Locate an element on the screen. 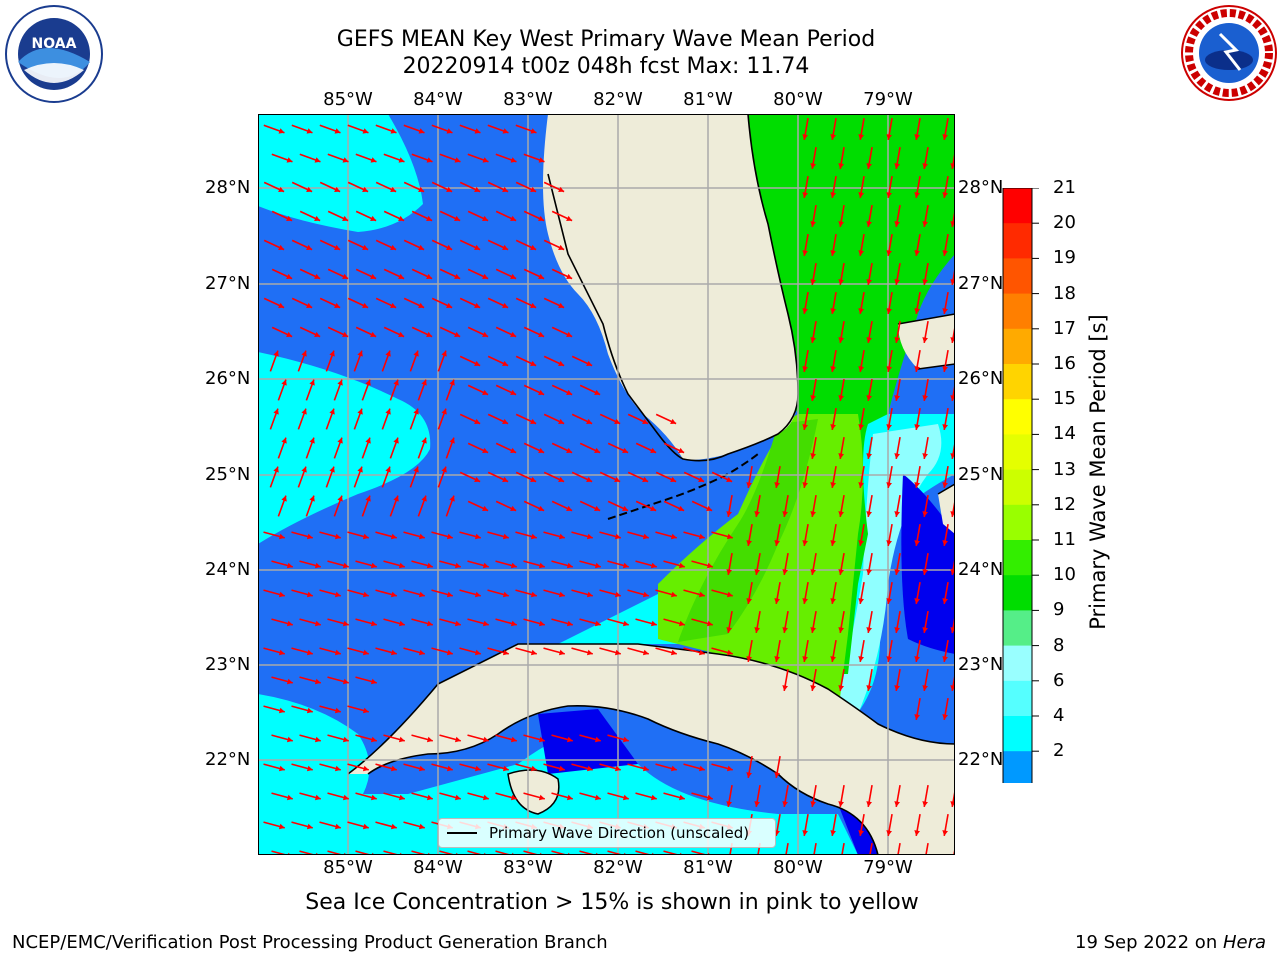 The width and height of the screenshot is (1280, 960). lat-label-left: 26°N is located at coordinates (228, 378).